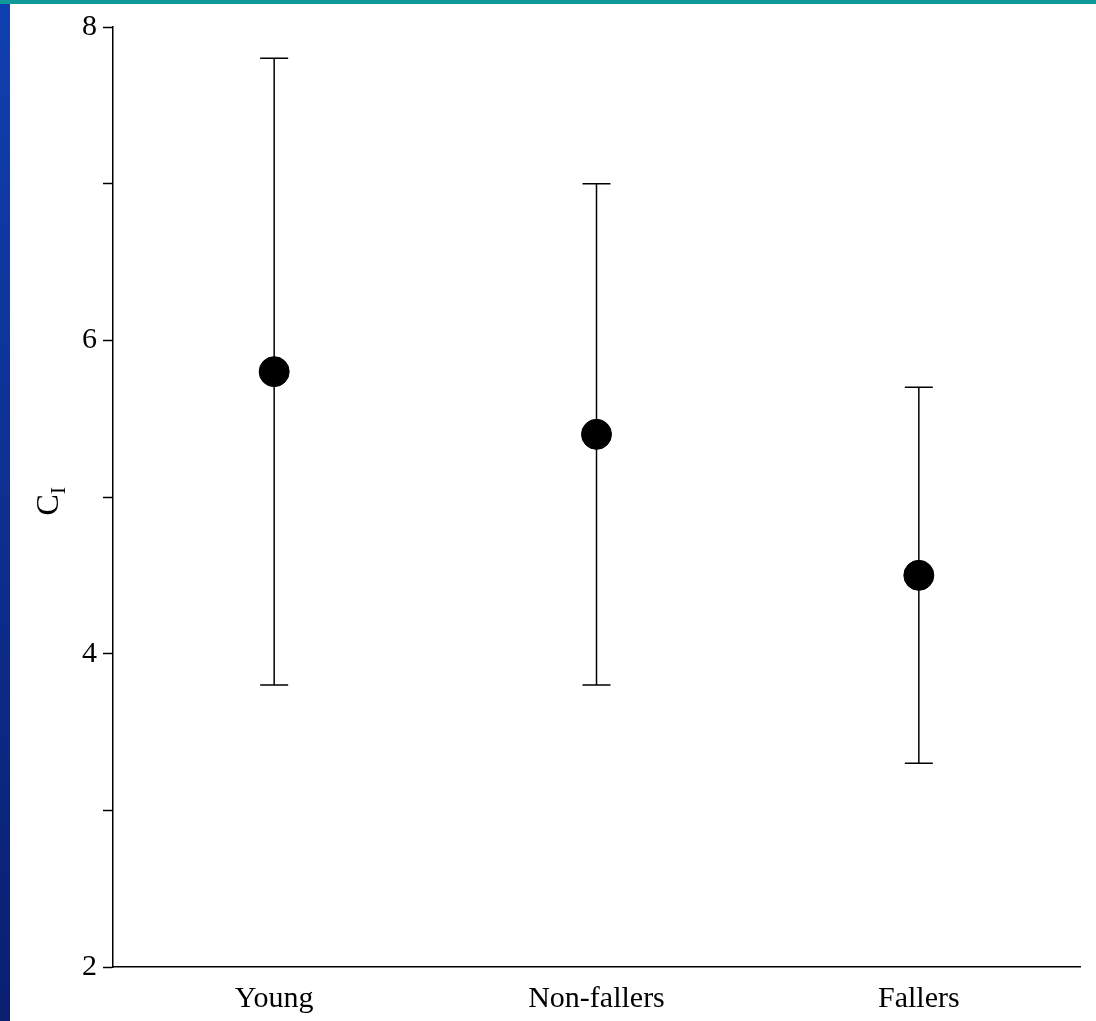  I want to click on x-tick-label: Non-fallers, so click(596, 996).